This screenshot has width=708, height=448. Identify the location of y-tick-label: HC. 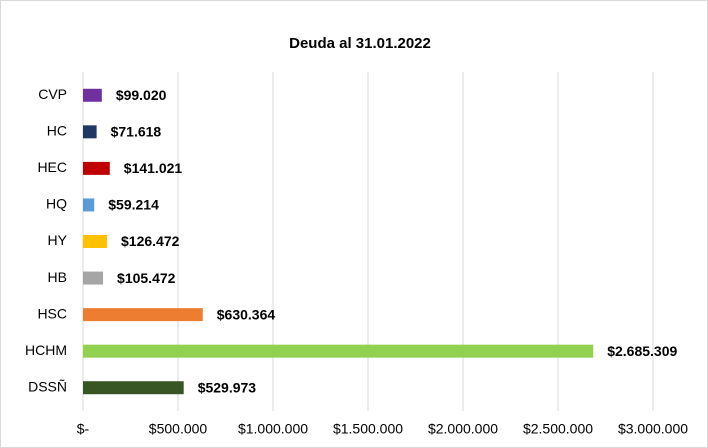
(57, 131).